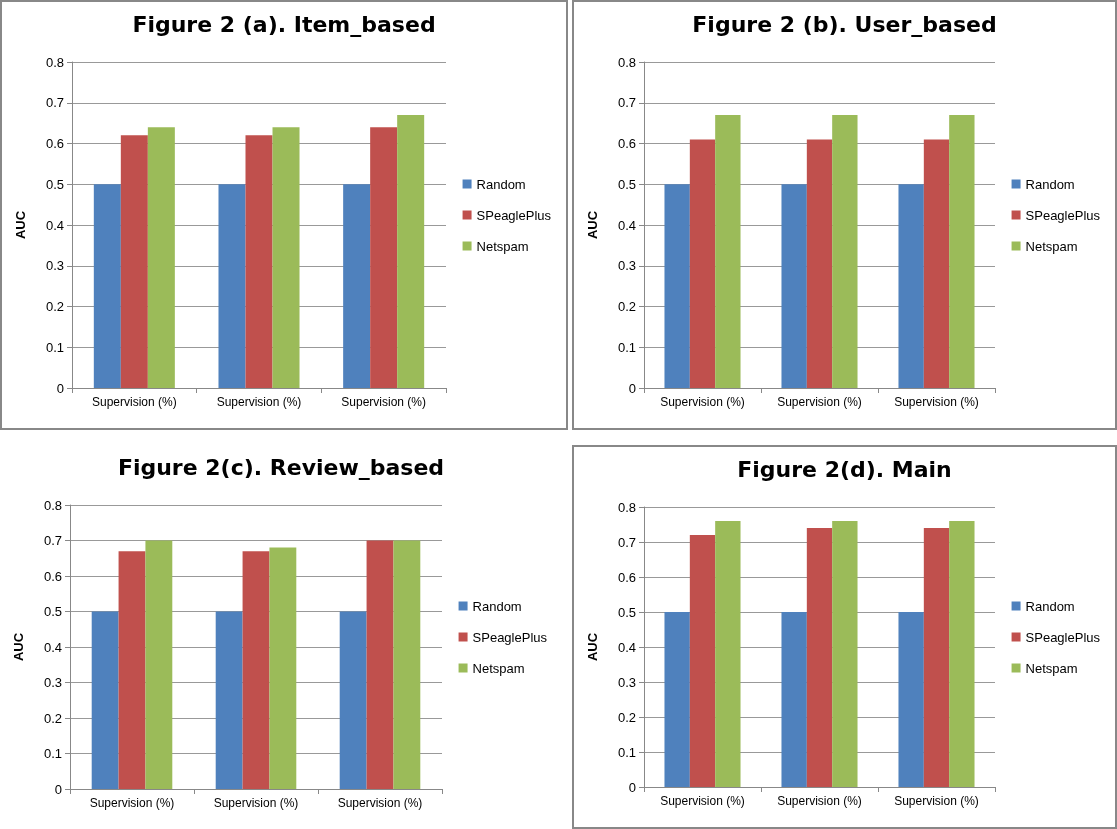 The height and width of the screenshot is (829, 1117). Describe the element at coordinates (281, 467) in the screenshot. I see `chart-title: Figure 2(c). Review_based` at that location.